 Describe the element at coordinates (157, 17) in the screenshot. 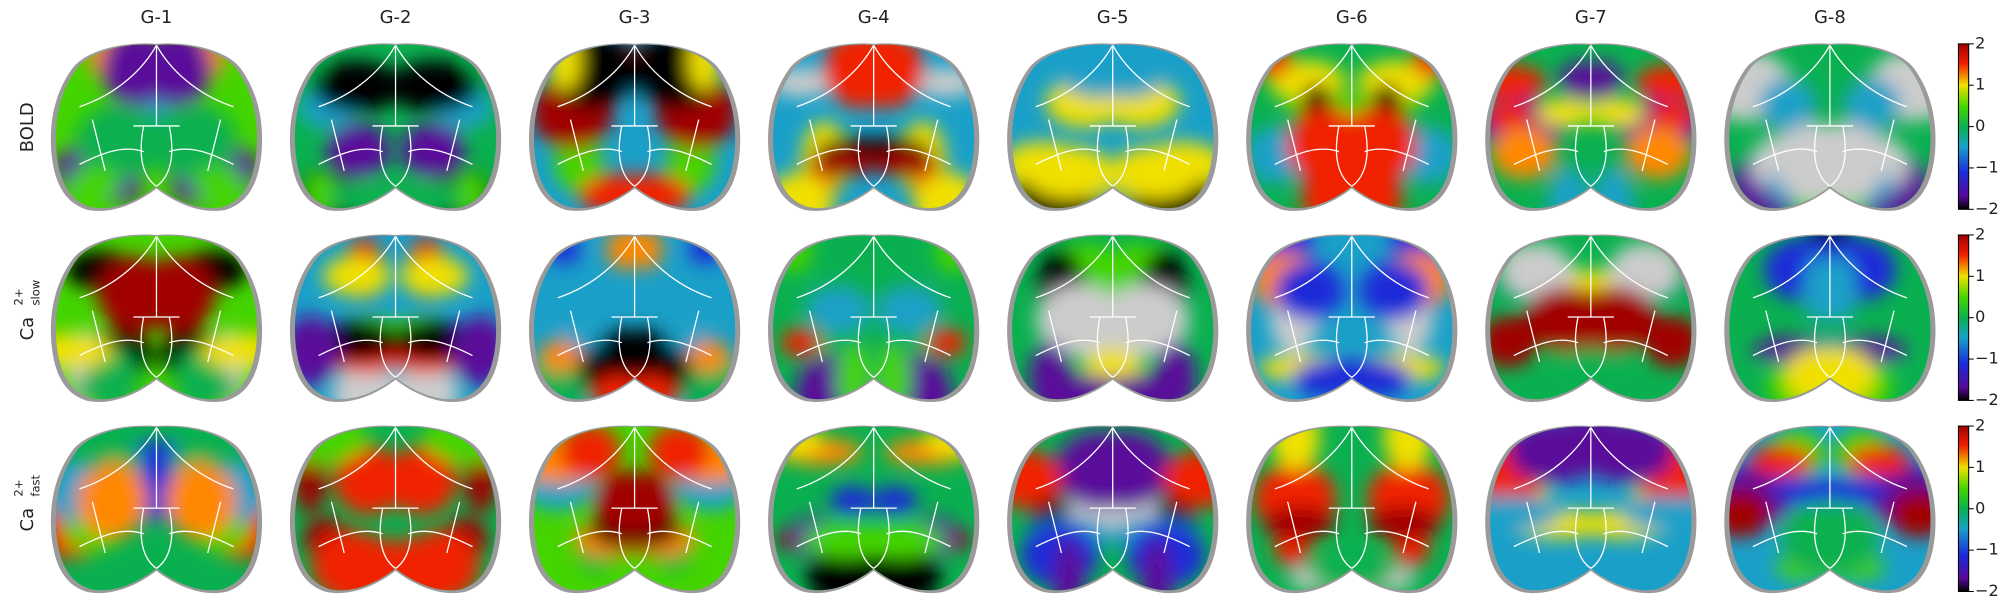

I see `column-title: G-1` at that location.